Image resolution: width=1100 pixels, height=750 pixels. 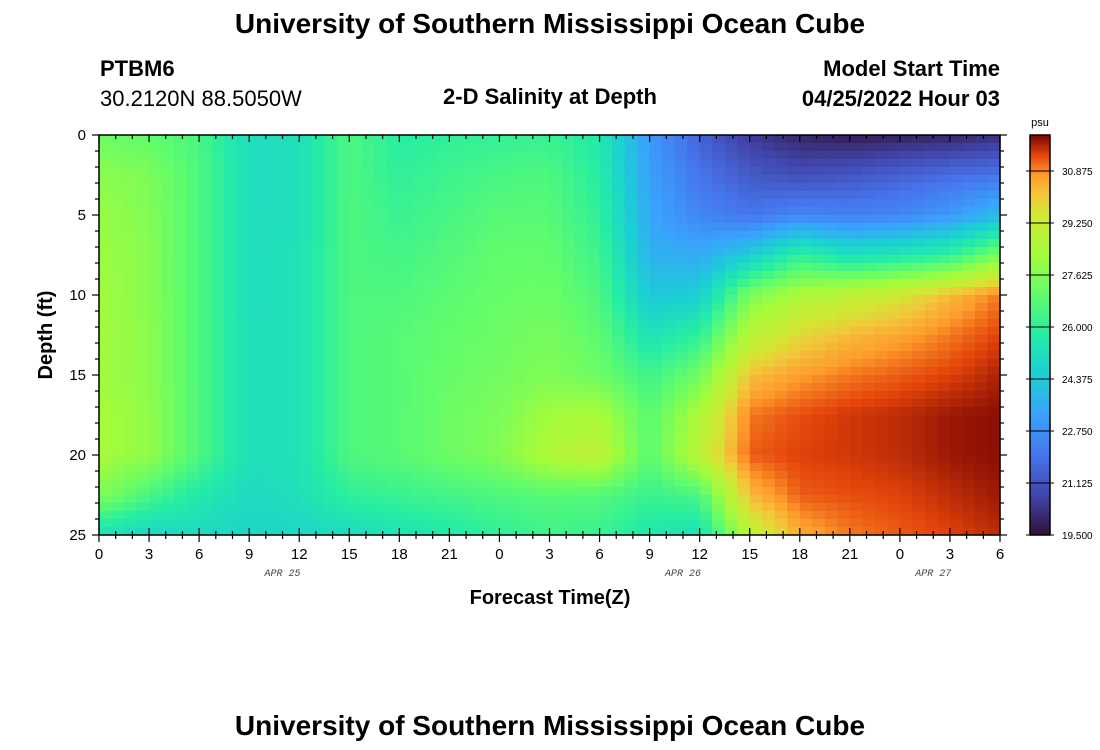 What do you see at coordinates (1077, 380) in the screenshot?
I see `colorbar-tick-label: 24.375` at bounding box center [1077, 380].